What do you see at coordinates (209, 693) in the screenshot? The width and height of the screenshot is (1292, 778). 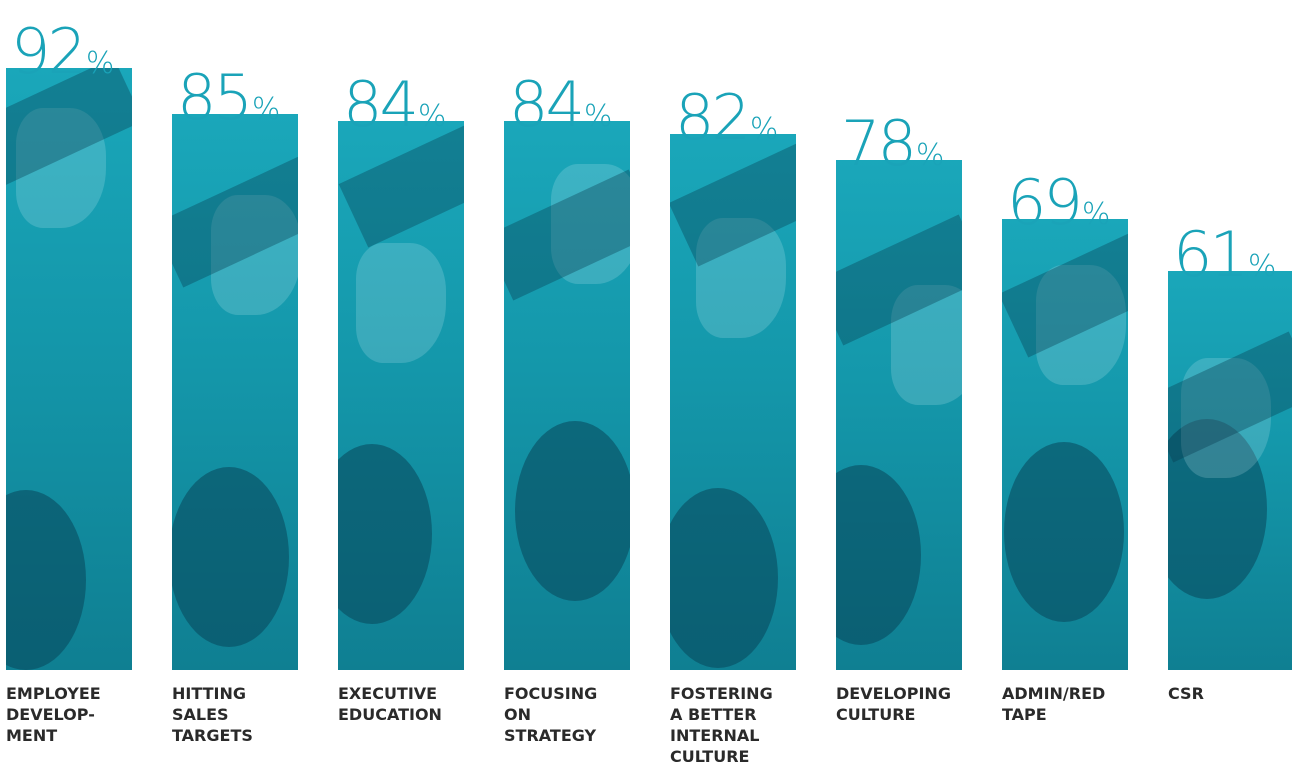 I see `category-label-line: HITTING` at bounding box center [209, 693].